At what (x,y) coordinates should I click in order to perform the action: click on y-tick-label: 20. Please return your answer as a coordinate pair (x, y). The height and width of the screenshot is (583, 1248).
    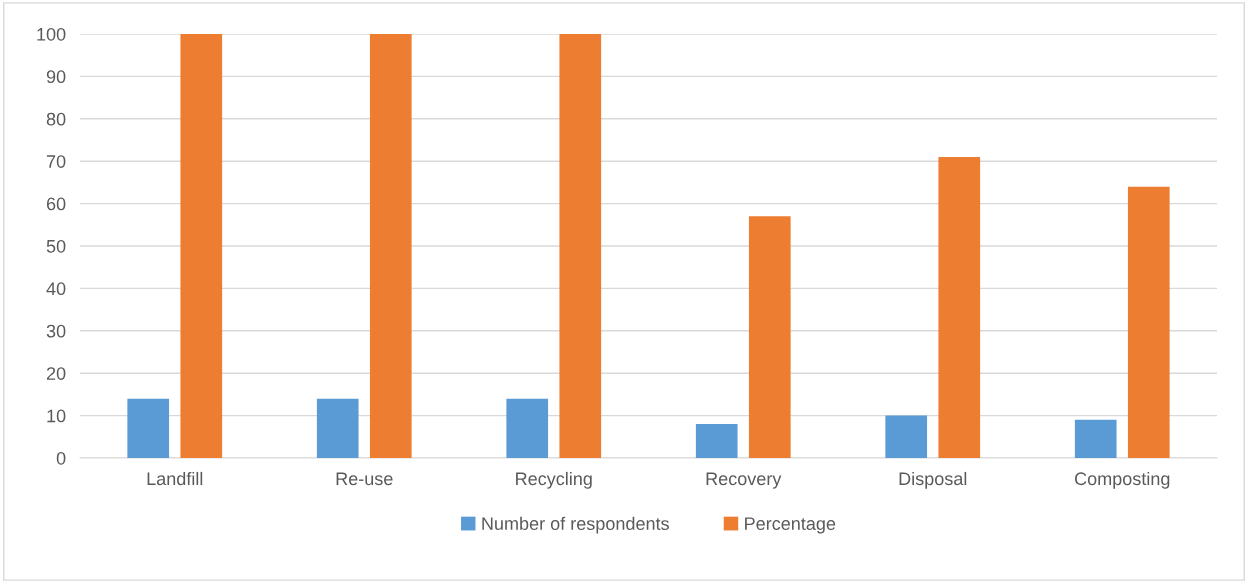
    Looking at the image, I should click on (56, 373).